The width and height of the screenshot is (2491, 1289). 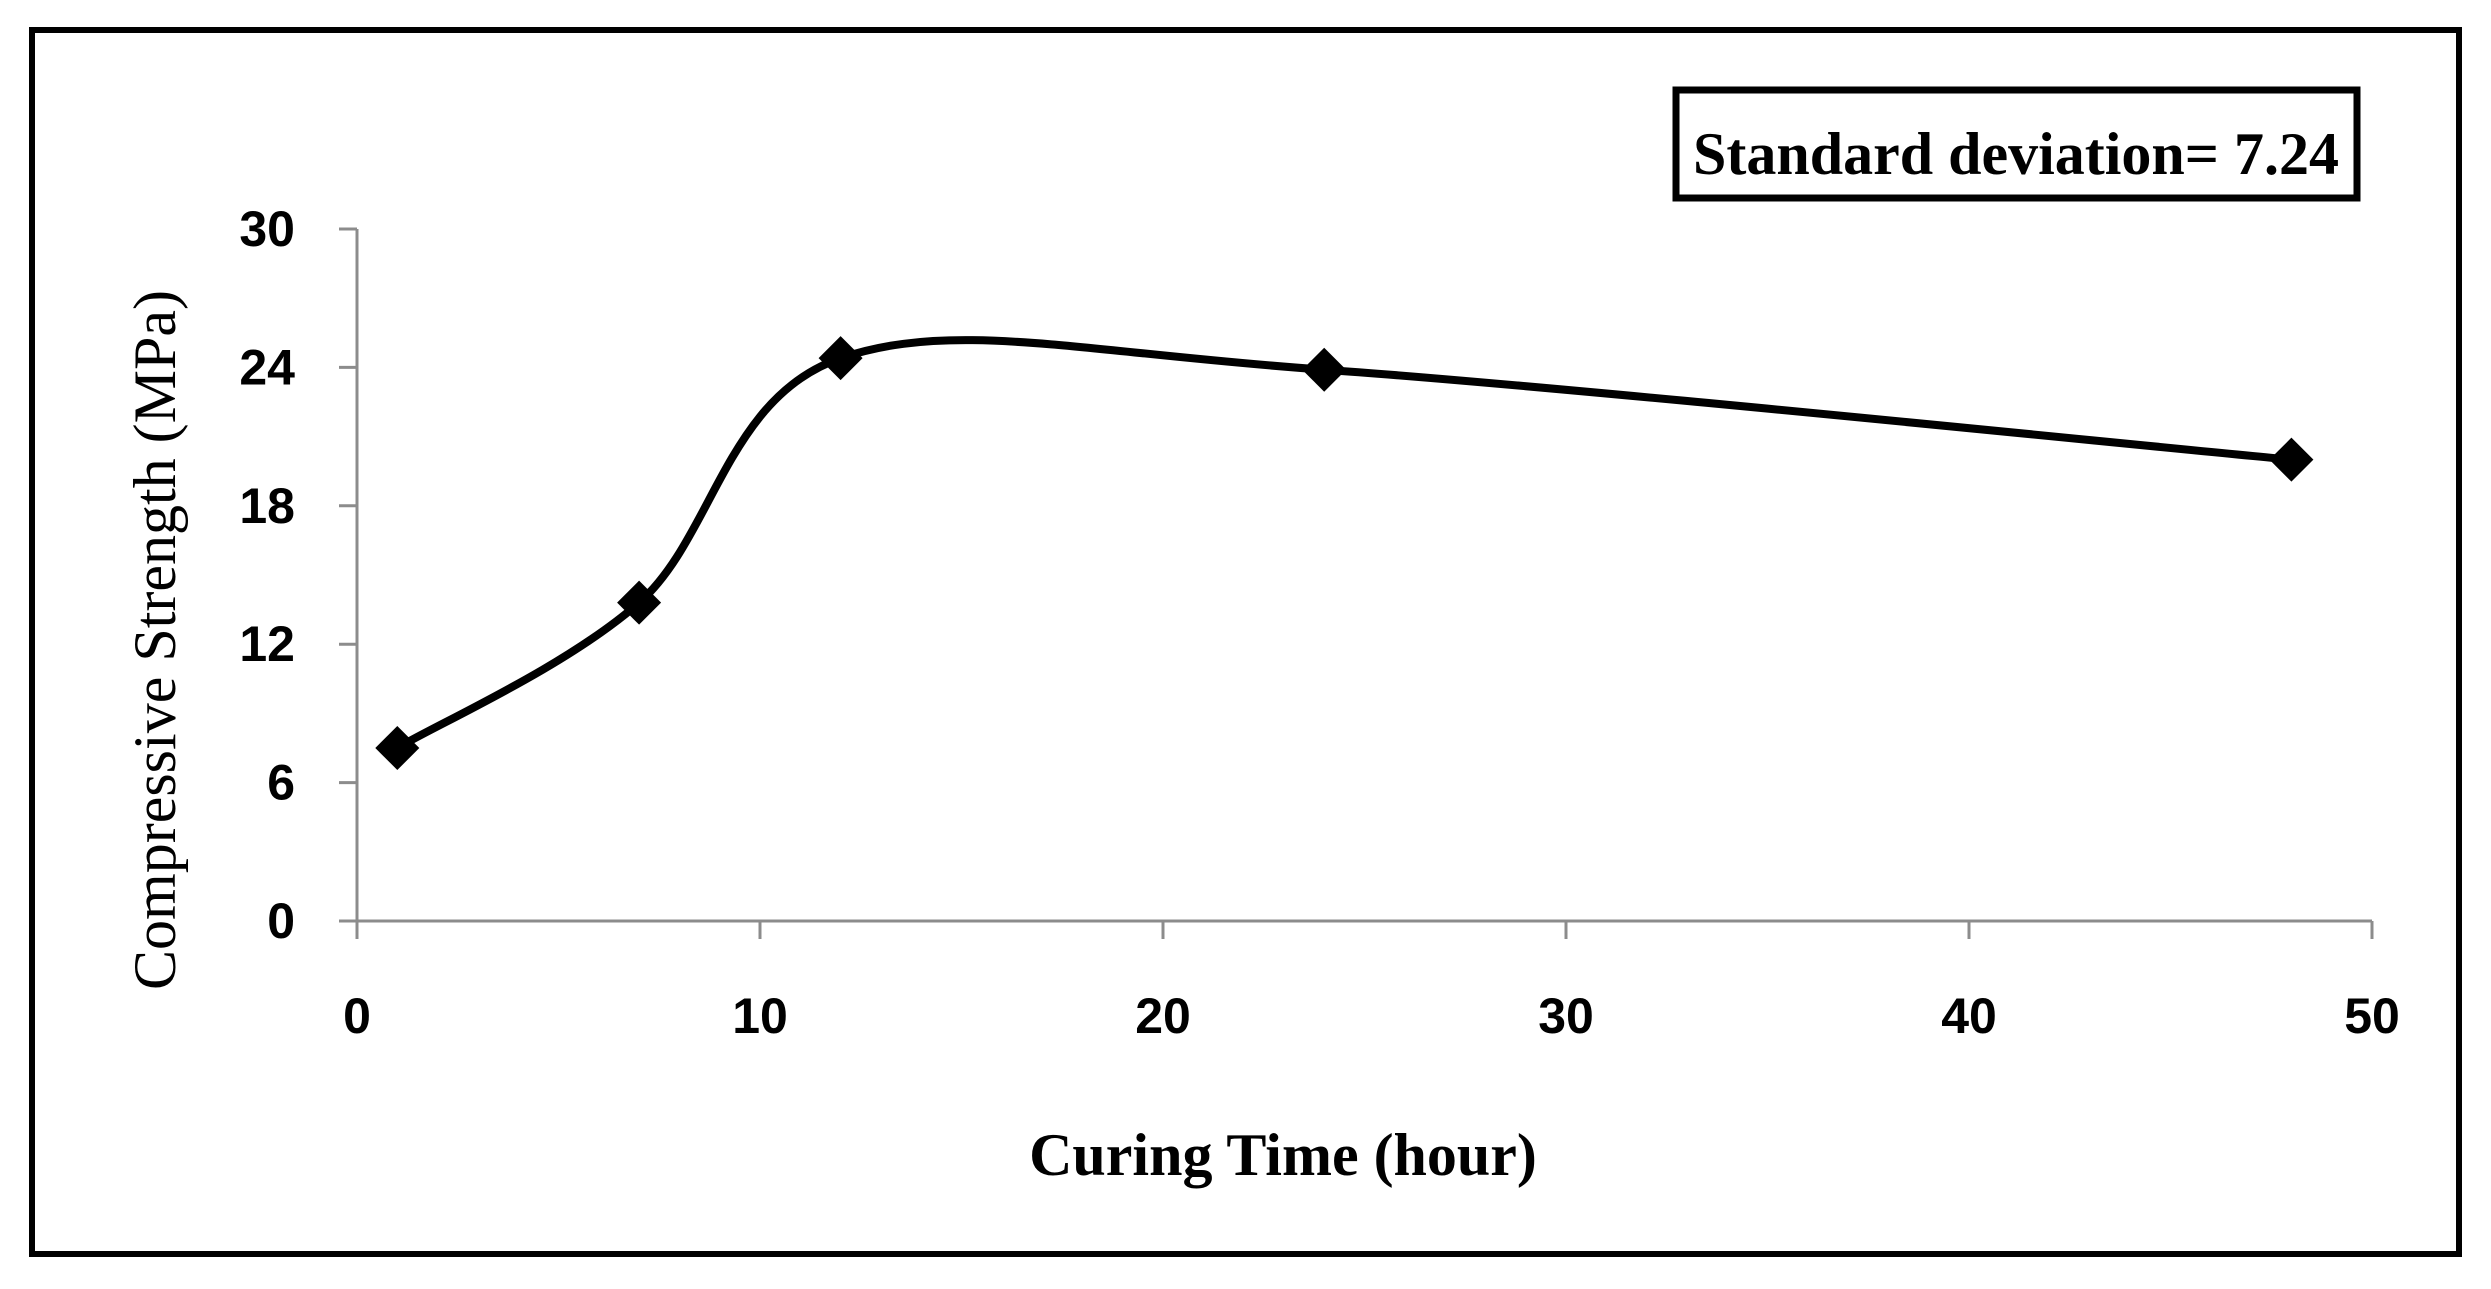 What do you see at coordinates (1283, 1155) in the screenshot?
I see `x-axis-title: Curing Time (hour)` at bounding box center [1283, 1155].